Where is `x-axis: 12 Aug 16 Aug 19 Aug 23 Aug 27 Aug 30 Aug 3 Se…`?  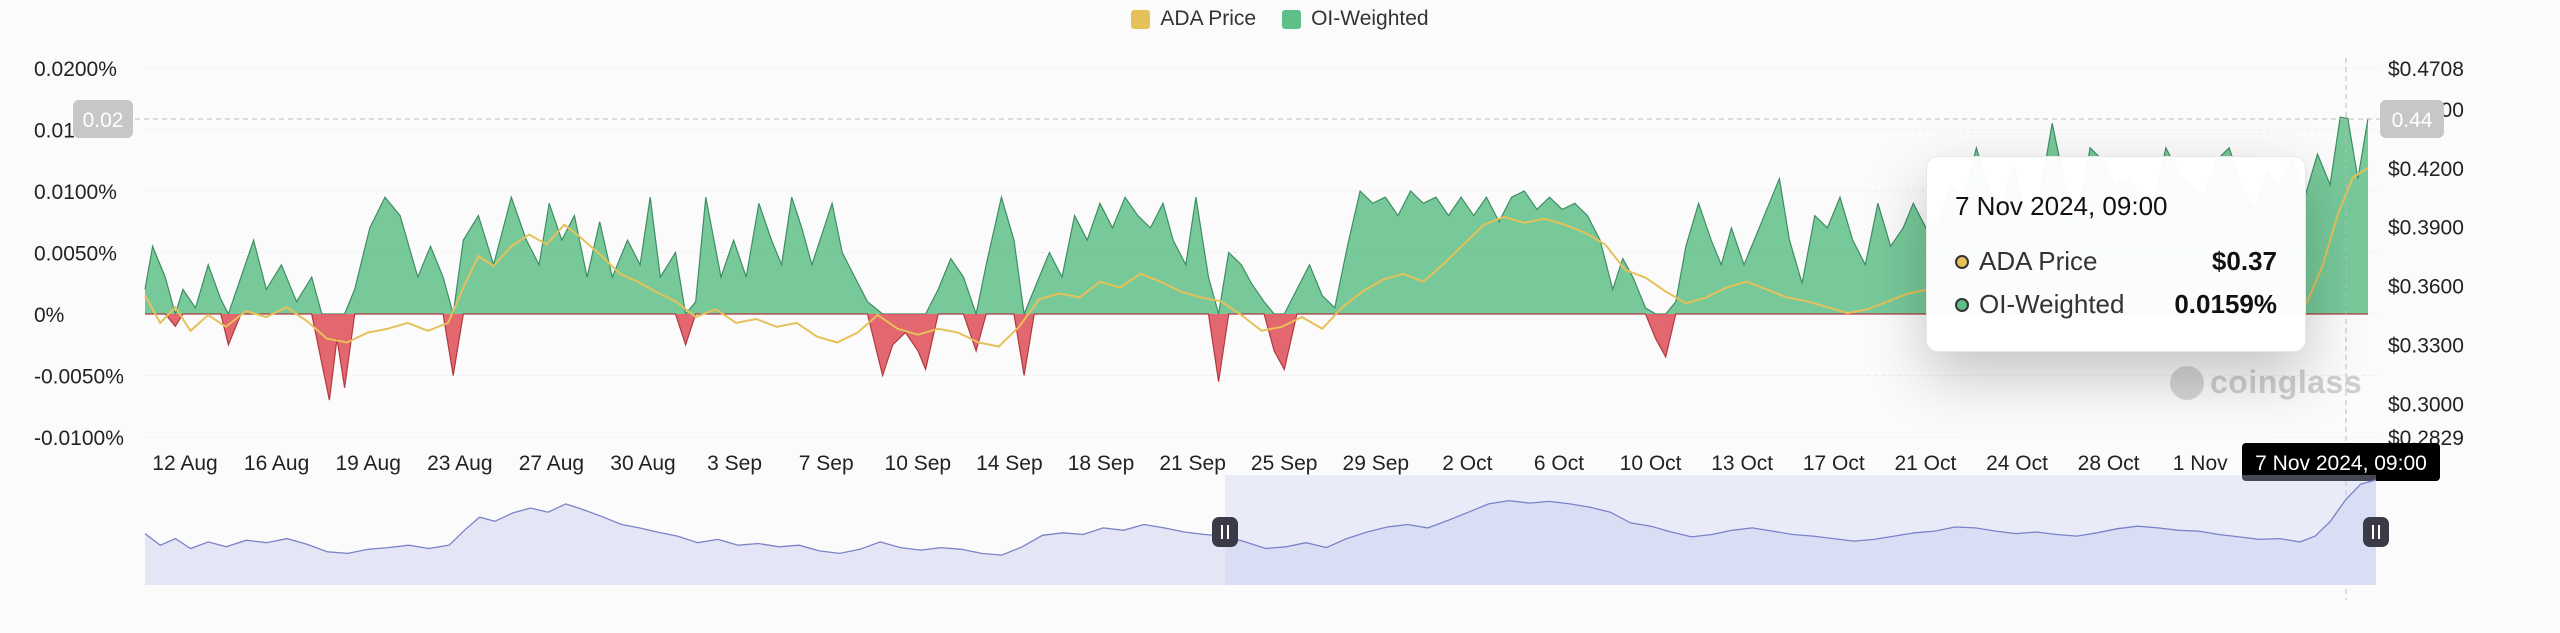
x-axis: 12 Aug 16 Aug 19 Aug 23 Aug 27 Aug 30 Aug 3 Se… is located at coordinates (1190, 463).